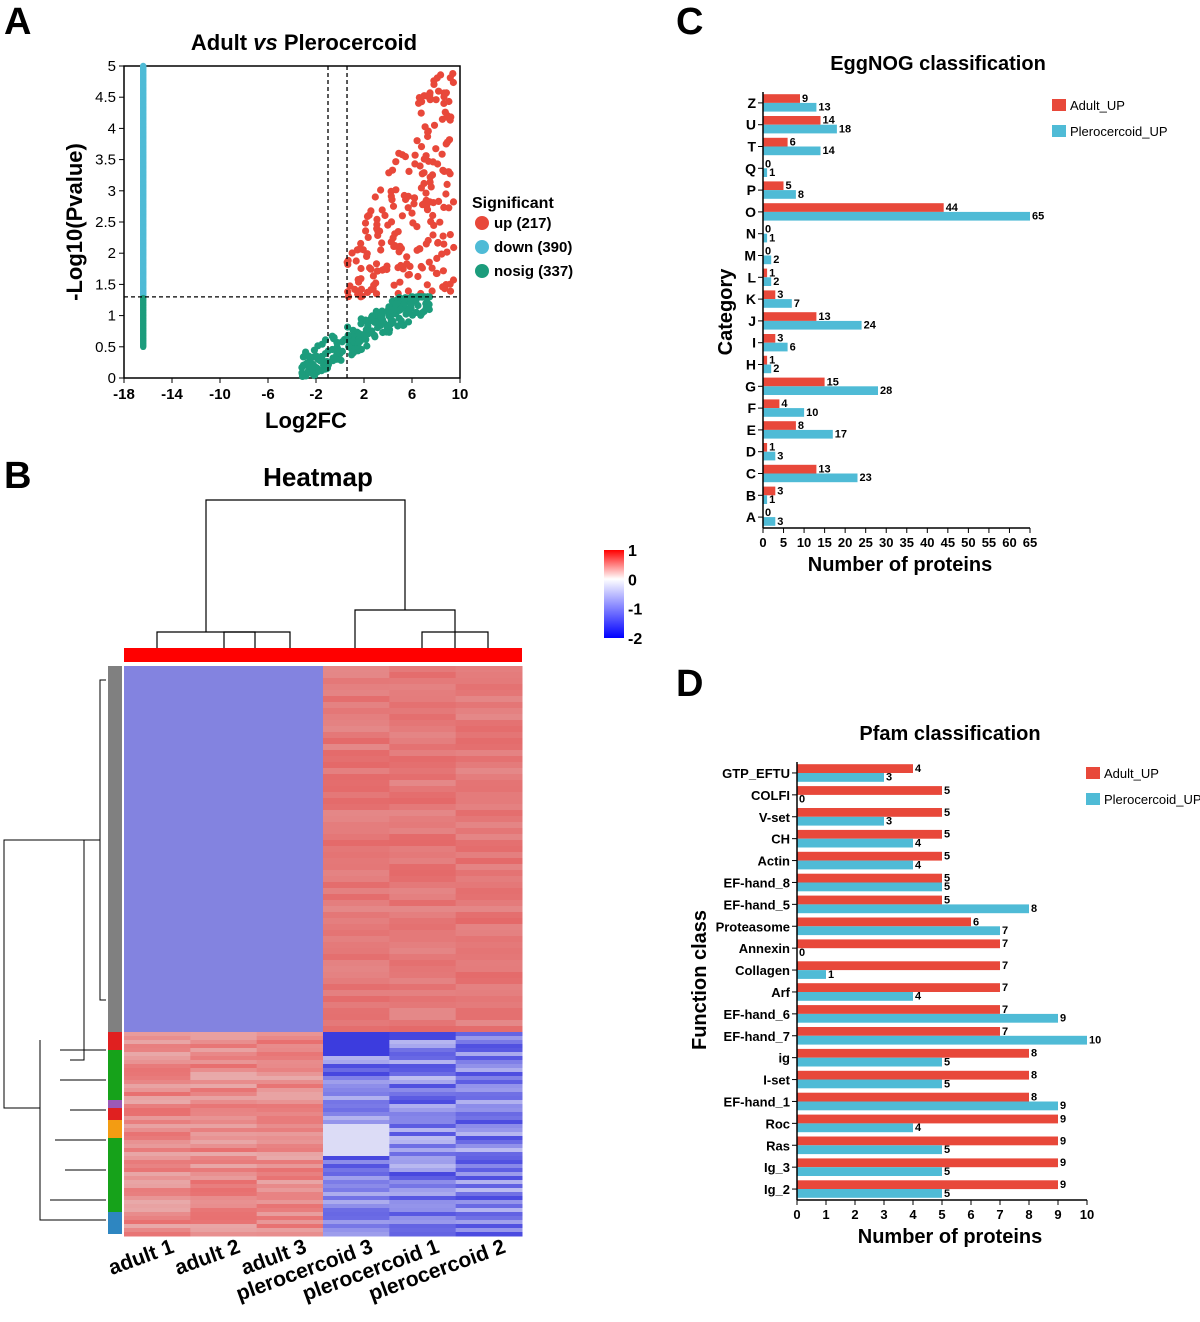 The image size is (1200, 1322). I want to click on heatmap-cells, so click(323, 951).